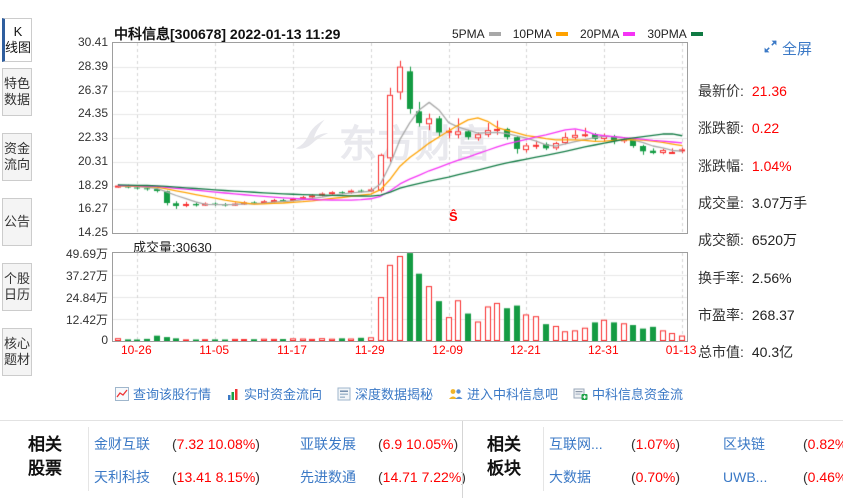 The image size is (843, 498). I want to click on price-tick: 28.39, so click(92, 65).